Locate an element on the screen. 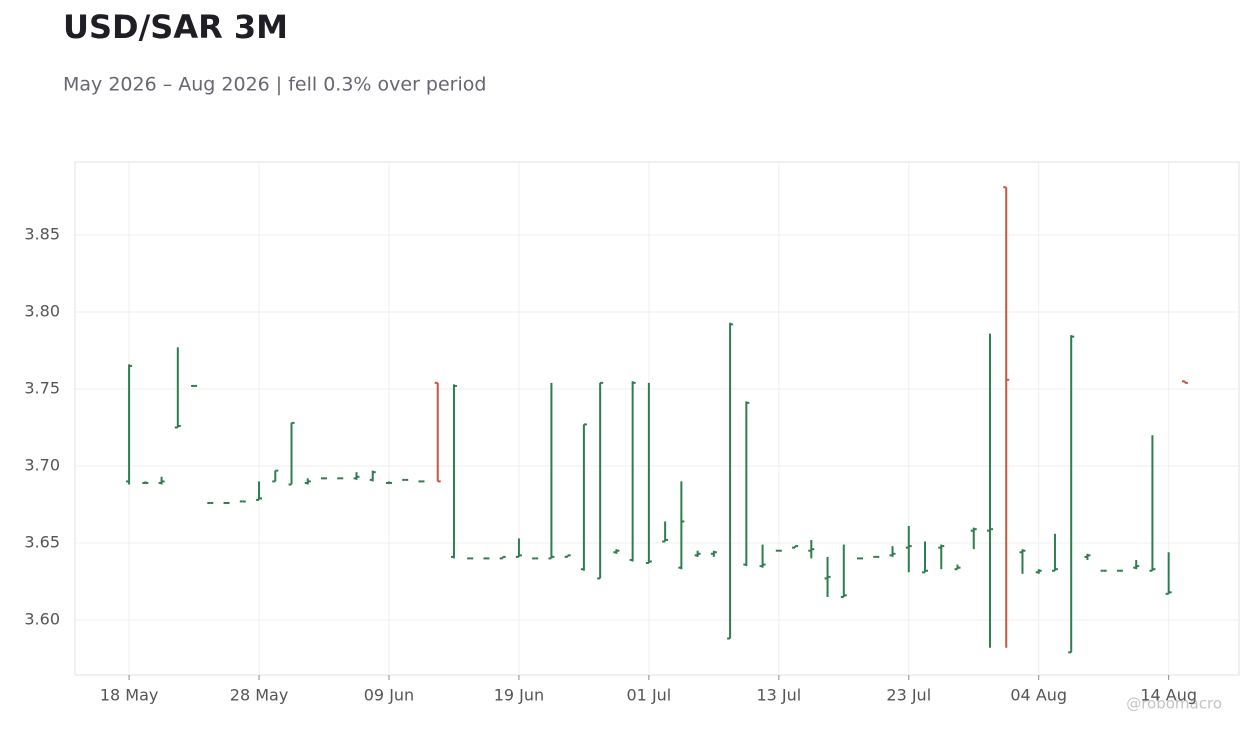 This screenshot has width=1260, height=732. y-tick-label: 3.65 is located at coordinates (42, 542).